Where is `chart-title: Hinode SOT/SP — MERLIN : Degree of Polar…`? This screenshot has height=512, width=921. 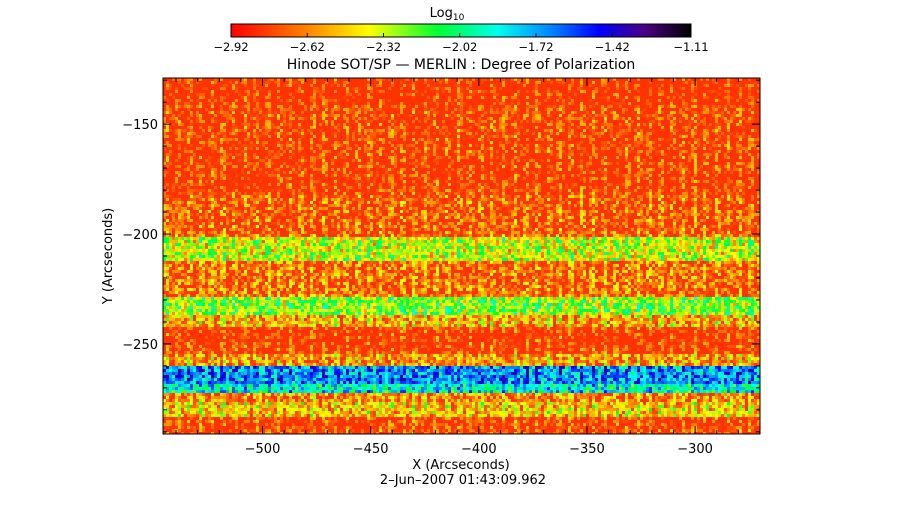
chart-title: Hinode SOT/SP — MERLIN : Degree of Polar… is located at coordinates (461, 65).